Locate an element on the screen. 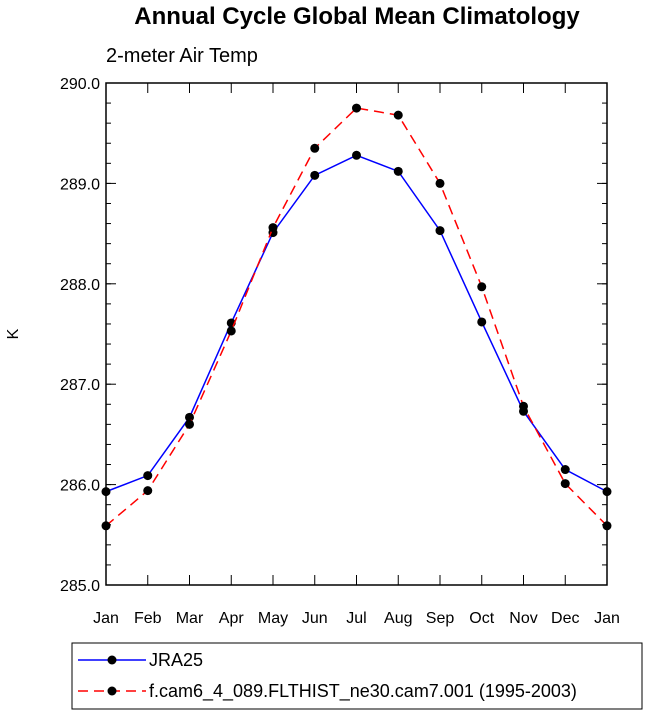 Image resolution: width=648 pixels, height=715 pixels. y-tick-label: 288.0 is located at coordinates (80, 285).